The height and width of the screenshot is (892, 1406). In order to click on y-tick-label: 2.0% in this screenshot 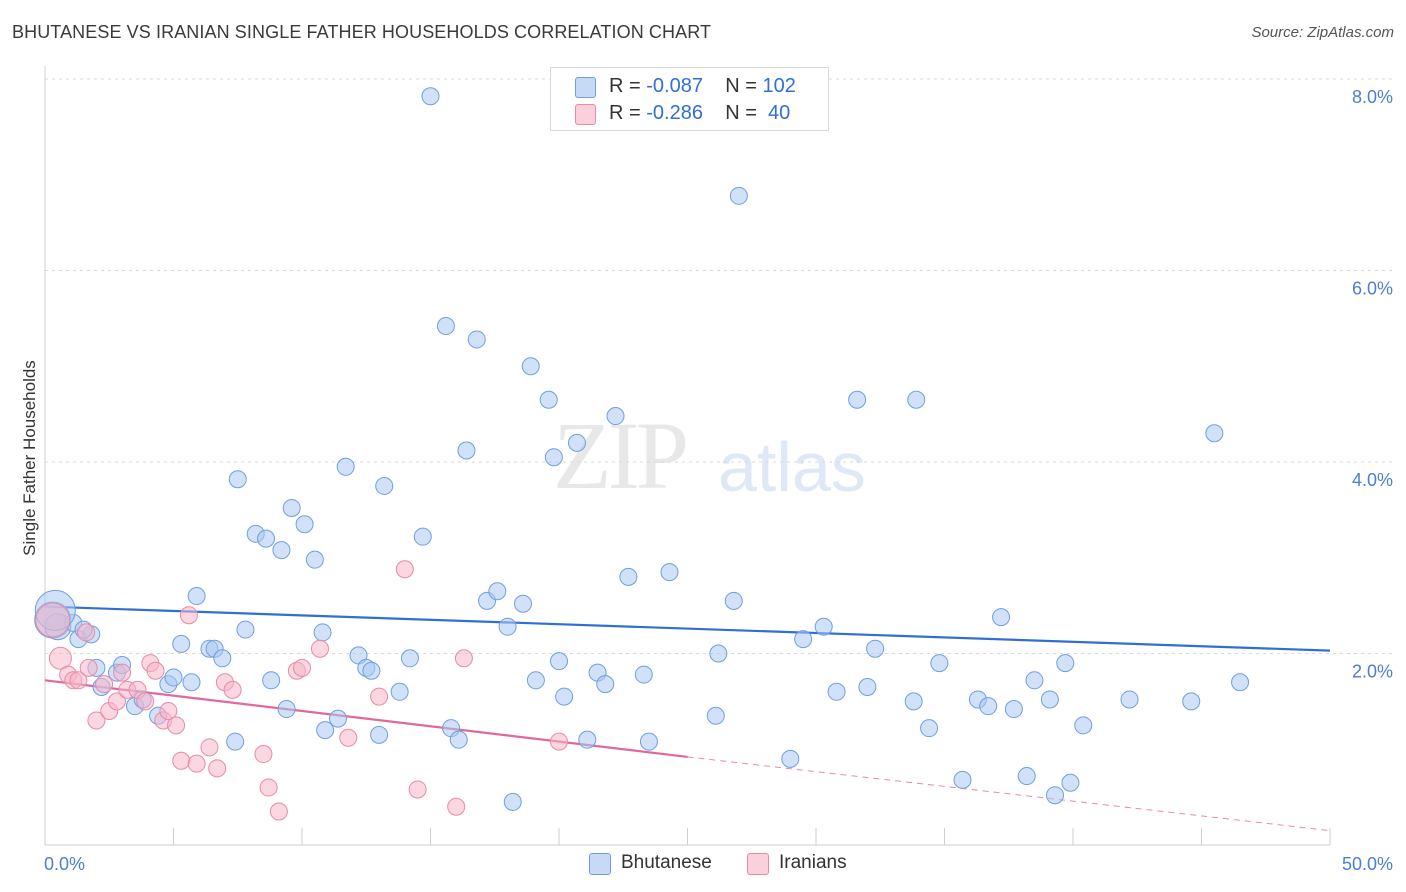, I will do `click(1372, 672)`.